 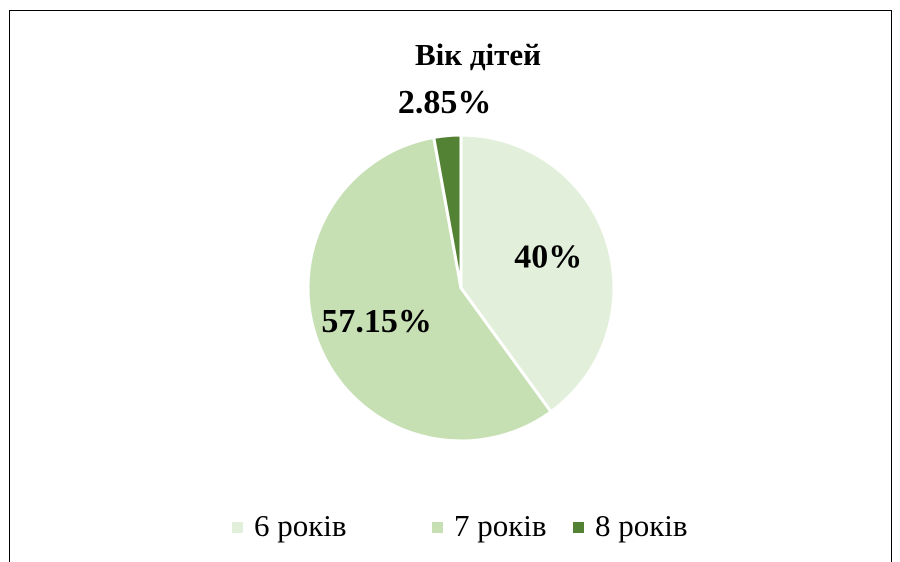 What do you see at coordinates (300, 525) in the screenshot?
I see `legend-label: 6 років` at bounding box center [300, 525].